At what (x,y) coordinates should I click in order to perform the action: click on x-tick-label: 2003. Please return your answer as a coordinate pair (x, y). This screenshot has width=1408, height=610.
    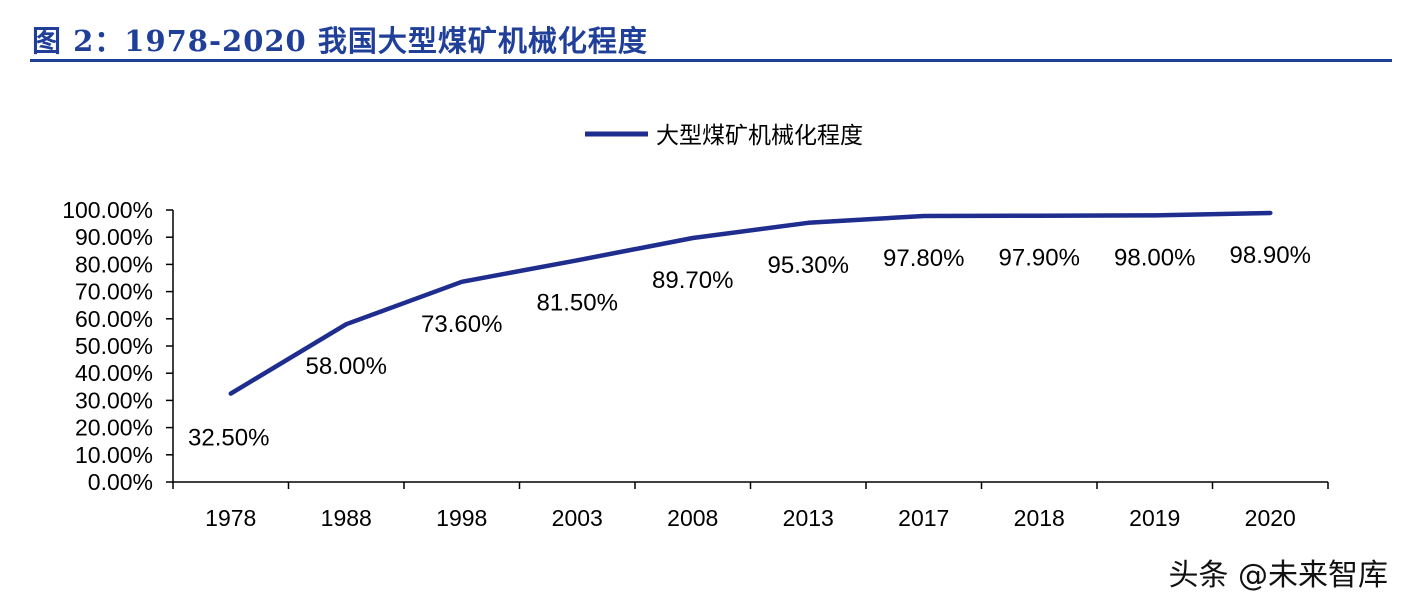
    Looking at the image, I should click on (577, 518).